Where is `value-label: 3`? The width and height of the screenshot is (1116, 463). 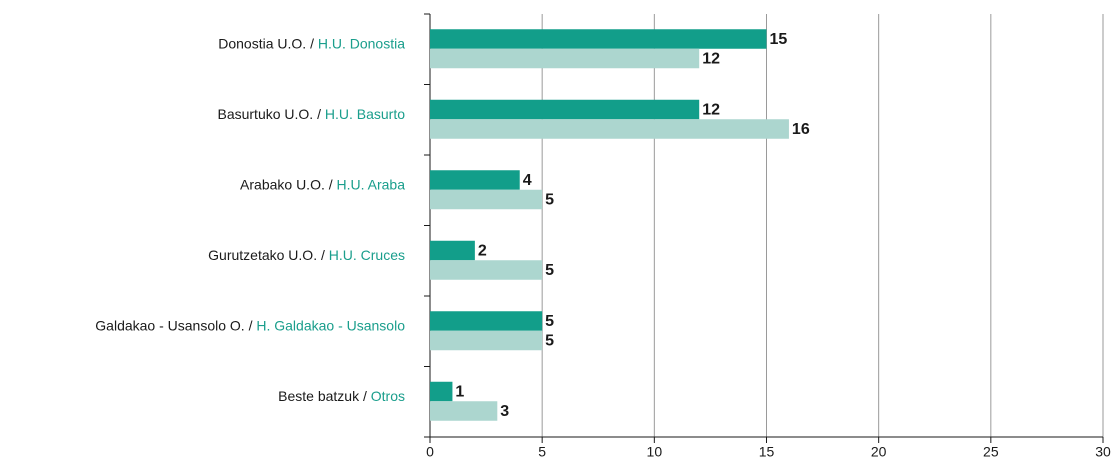 value-label: 3 is located at coordinates (504, 411).